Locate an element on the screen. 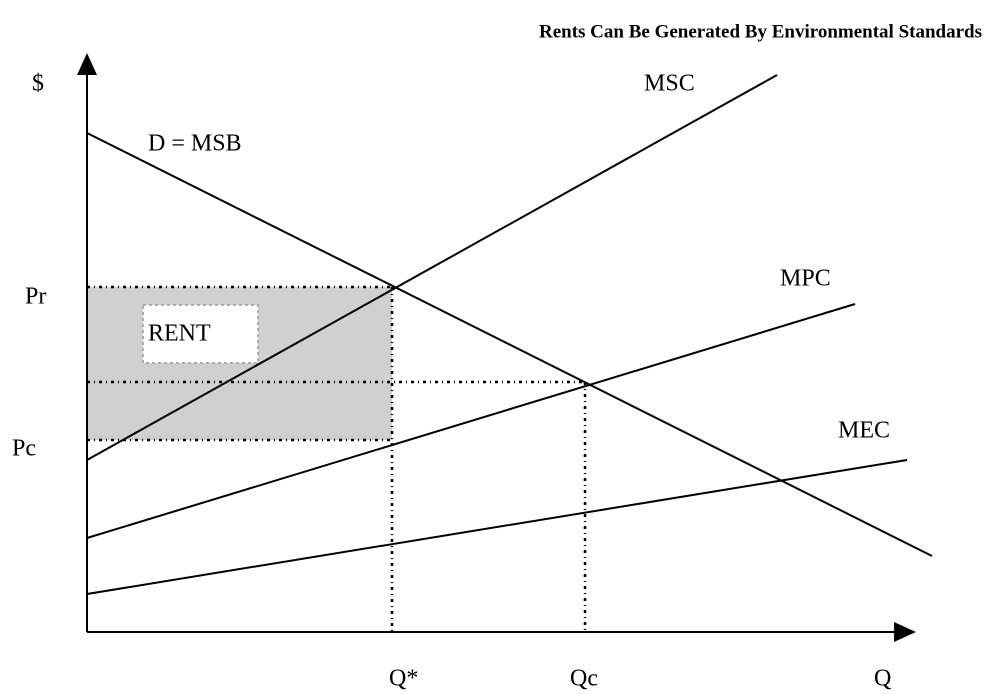 This screenshot has width=986, height=694. q-star-label: Q* is located at coordinates (403, 679).